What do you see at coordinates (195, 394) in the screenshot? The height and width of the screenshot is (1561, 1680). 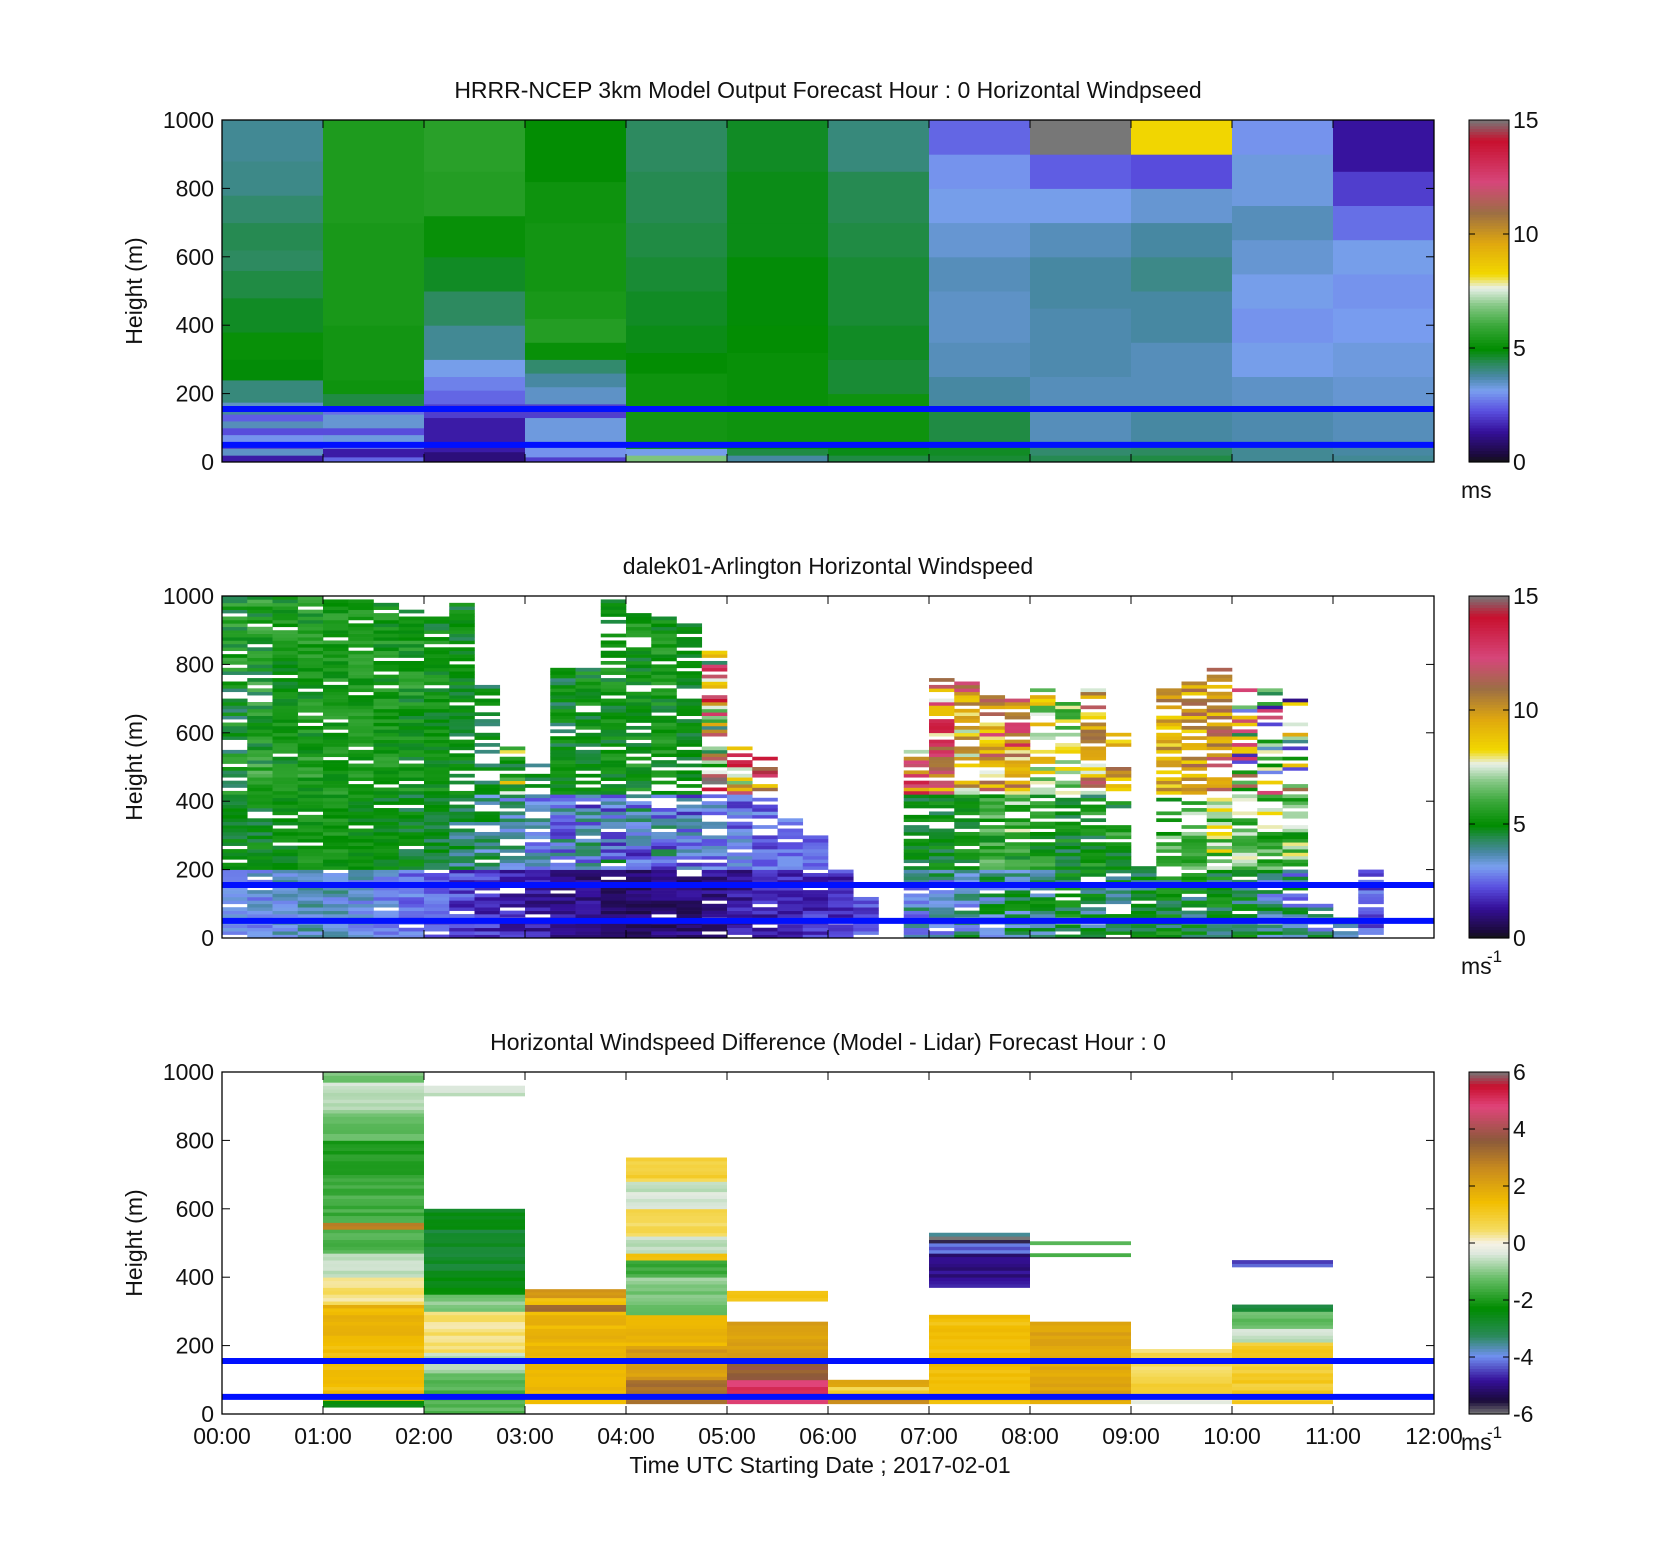 I see `y-tick-label: 200` at bounding box center [195, 394].